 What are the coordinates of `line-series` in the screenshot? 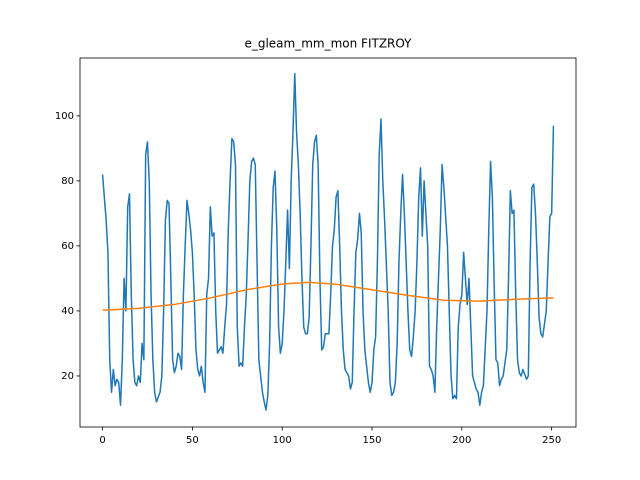 It's located at (328, 296).